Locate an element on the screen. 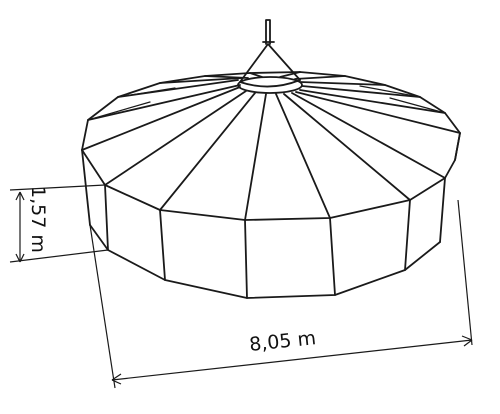  finial-pole is located at coordinates (268, 32).